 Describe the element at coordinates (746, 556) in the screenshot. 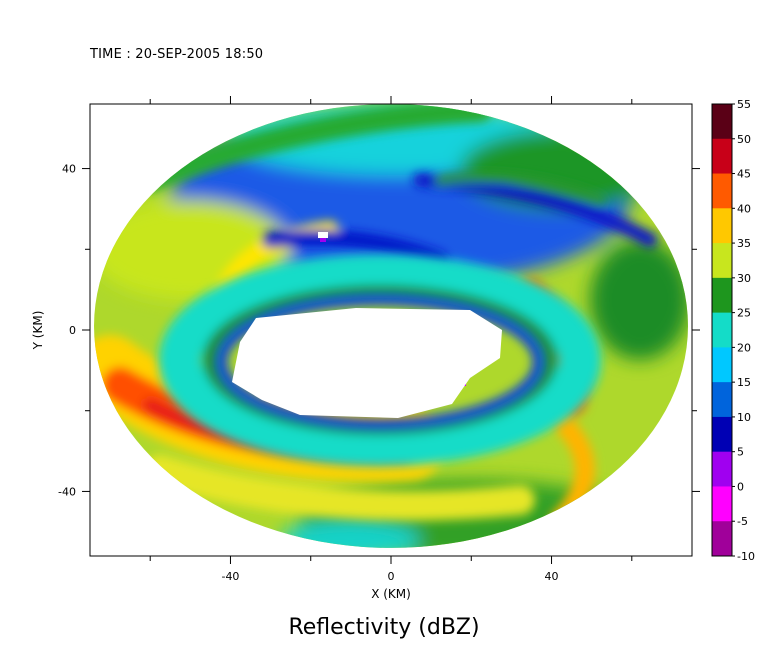

I see `colorbar-label: -10` at that location.